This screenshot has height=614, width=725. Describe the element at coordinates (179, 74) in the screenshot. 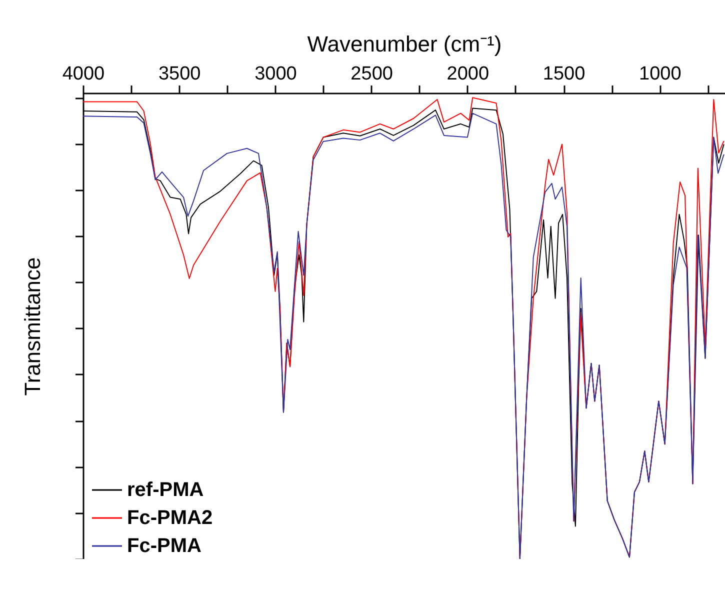

I see `x-tick-label: 3500` at that location.